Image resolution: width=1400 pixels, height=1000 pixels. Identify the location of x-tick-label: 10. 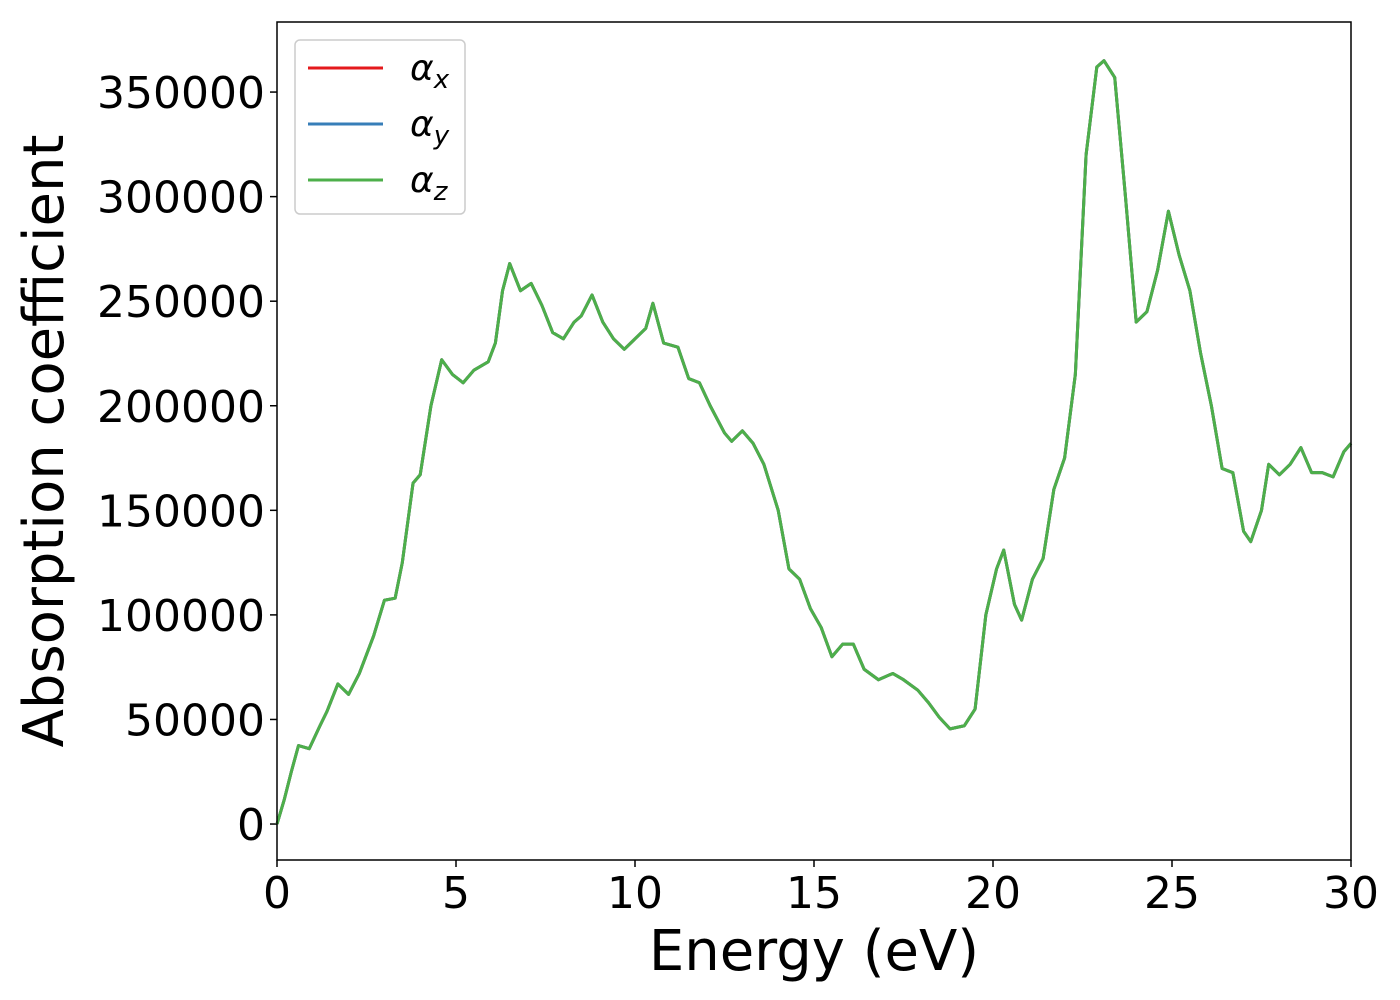
(635, 893).